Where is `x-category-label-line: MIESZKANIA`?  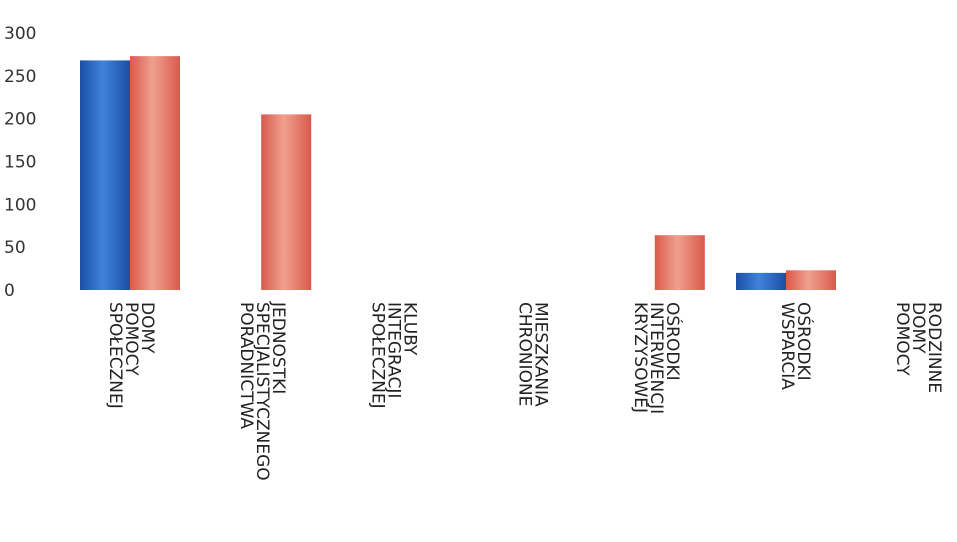 x-category-label-line: MIESZKANIA is located at coordinates (541, 354).